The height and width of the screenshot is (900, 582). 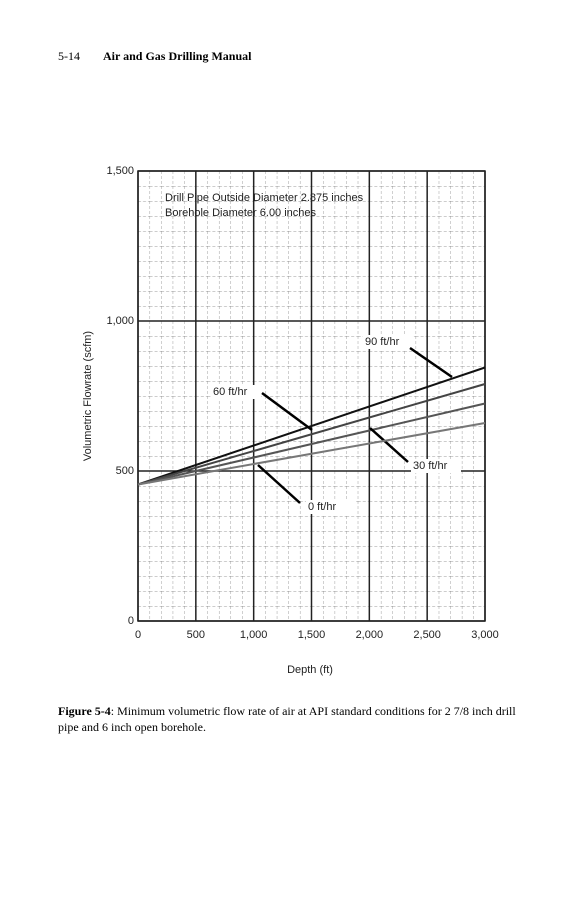 I want to click on y-tick-label: 1,500, so click(x=120, y=171).